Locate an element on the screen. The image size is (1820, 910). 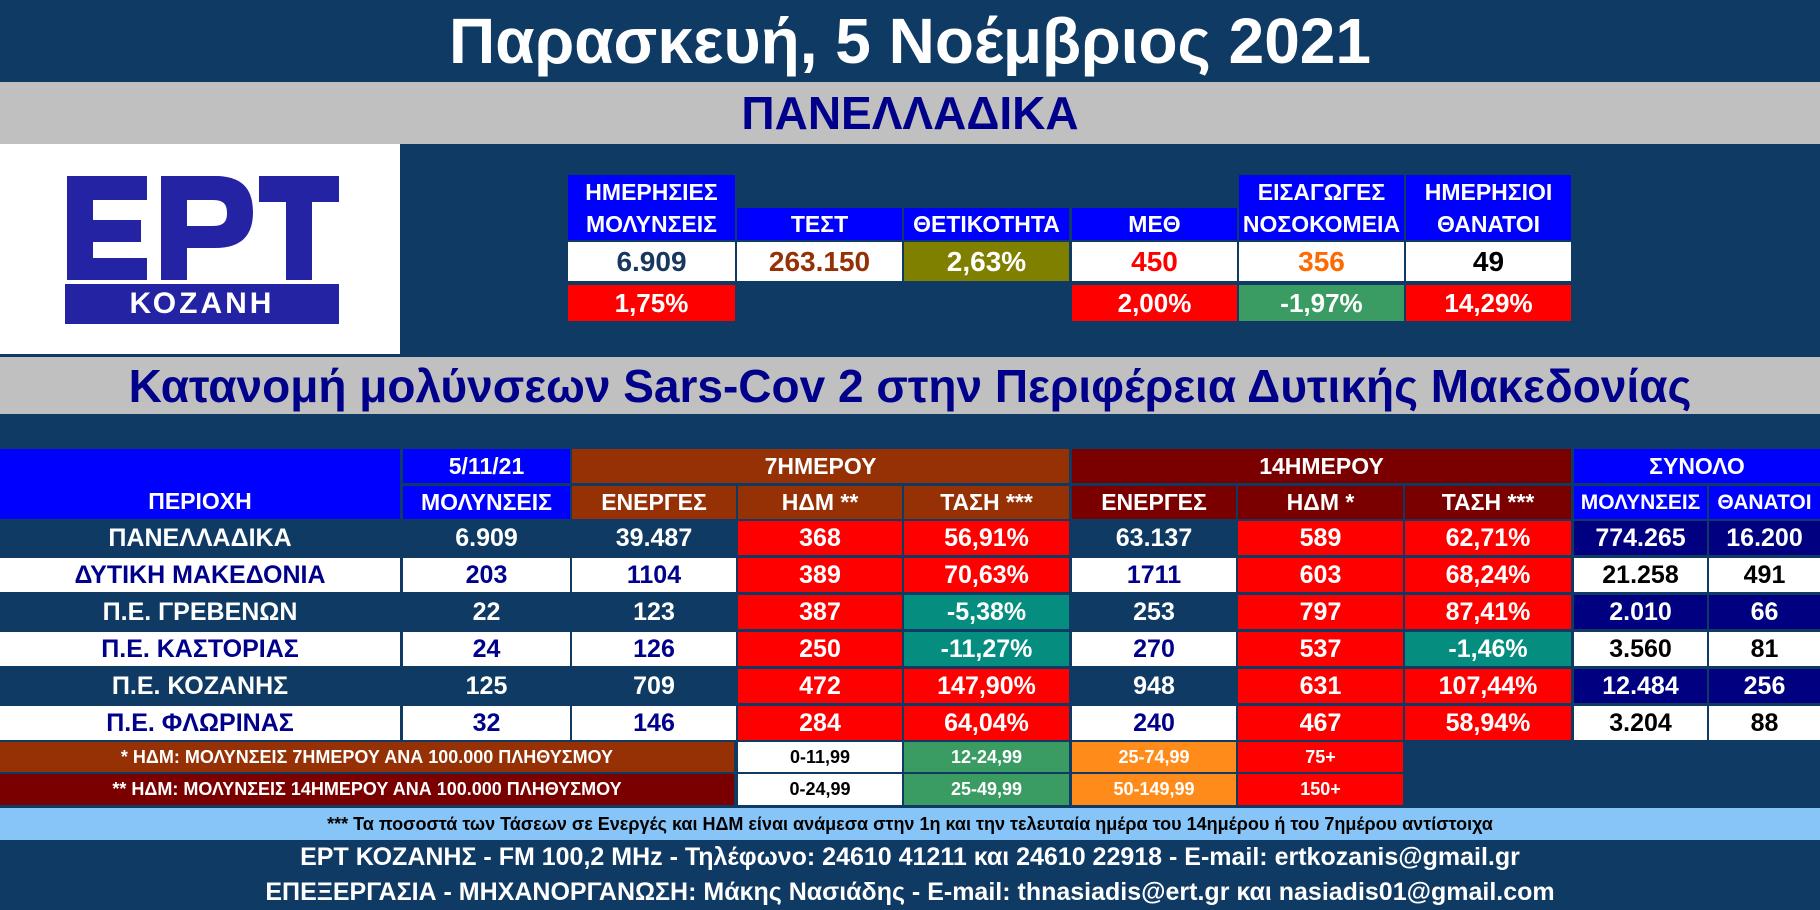
admissions-header: ΕΙΣΑΓΩΓΕΣ ΝΟΣΟΚΟΜΕΙΑ is located at coordinates (1321, 207).